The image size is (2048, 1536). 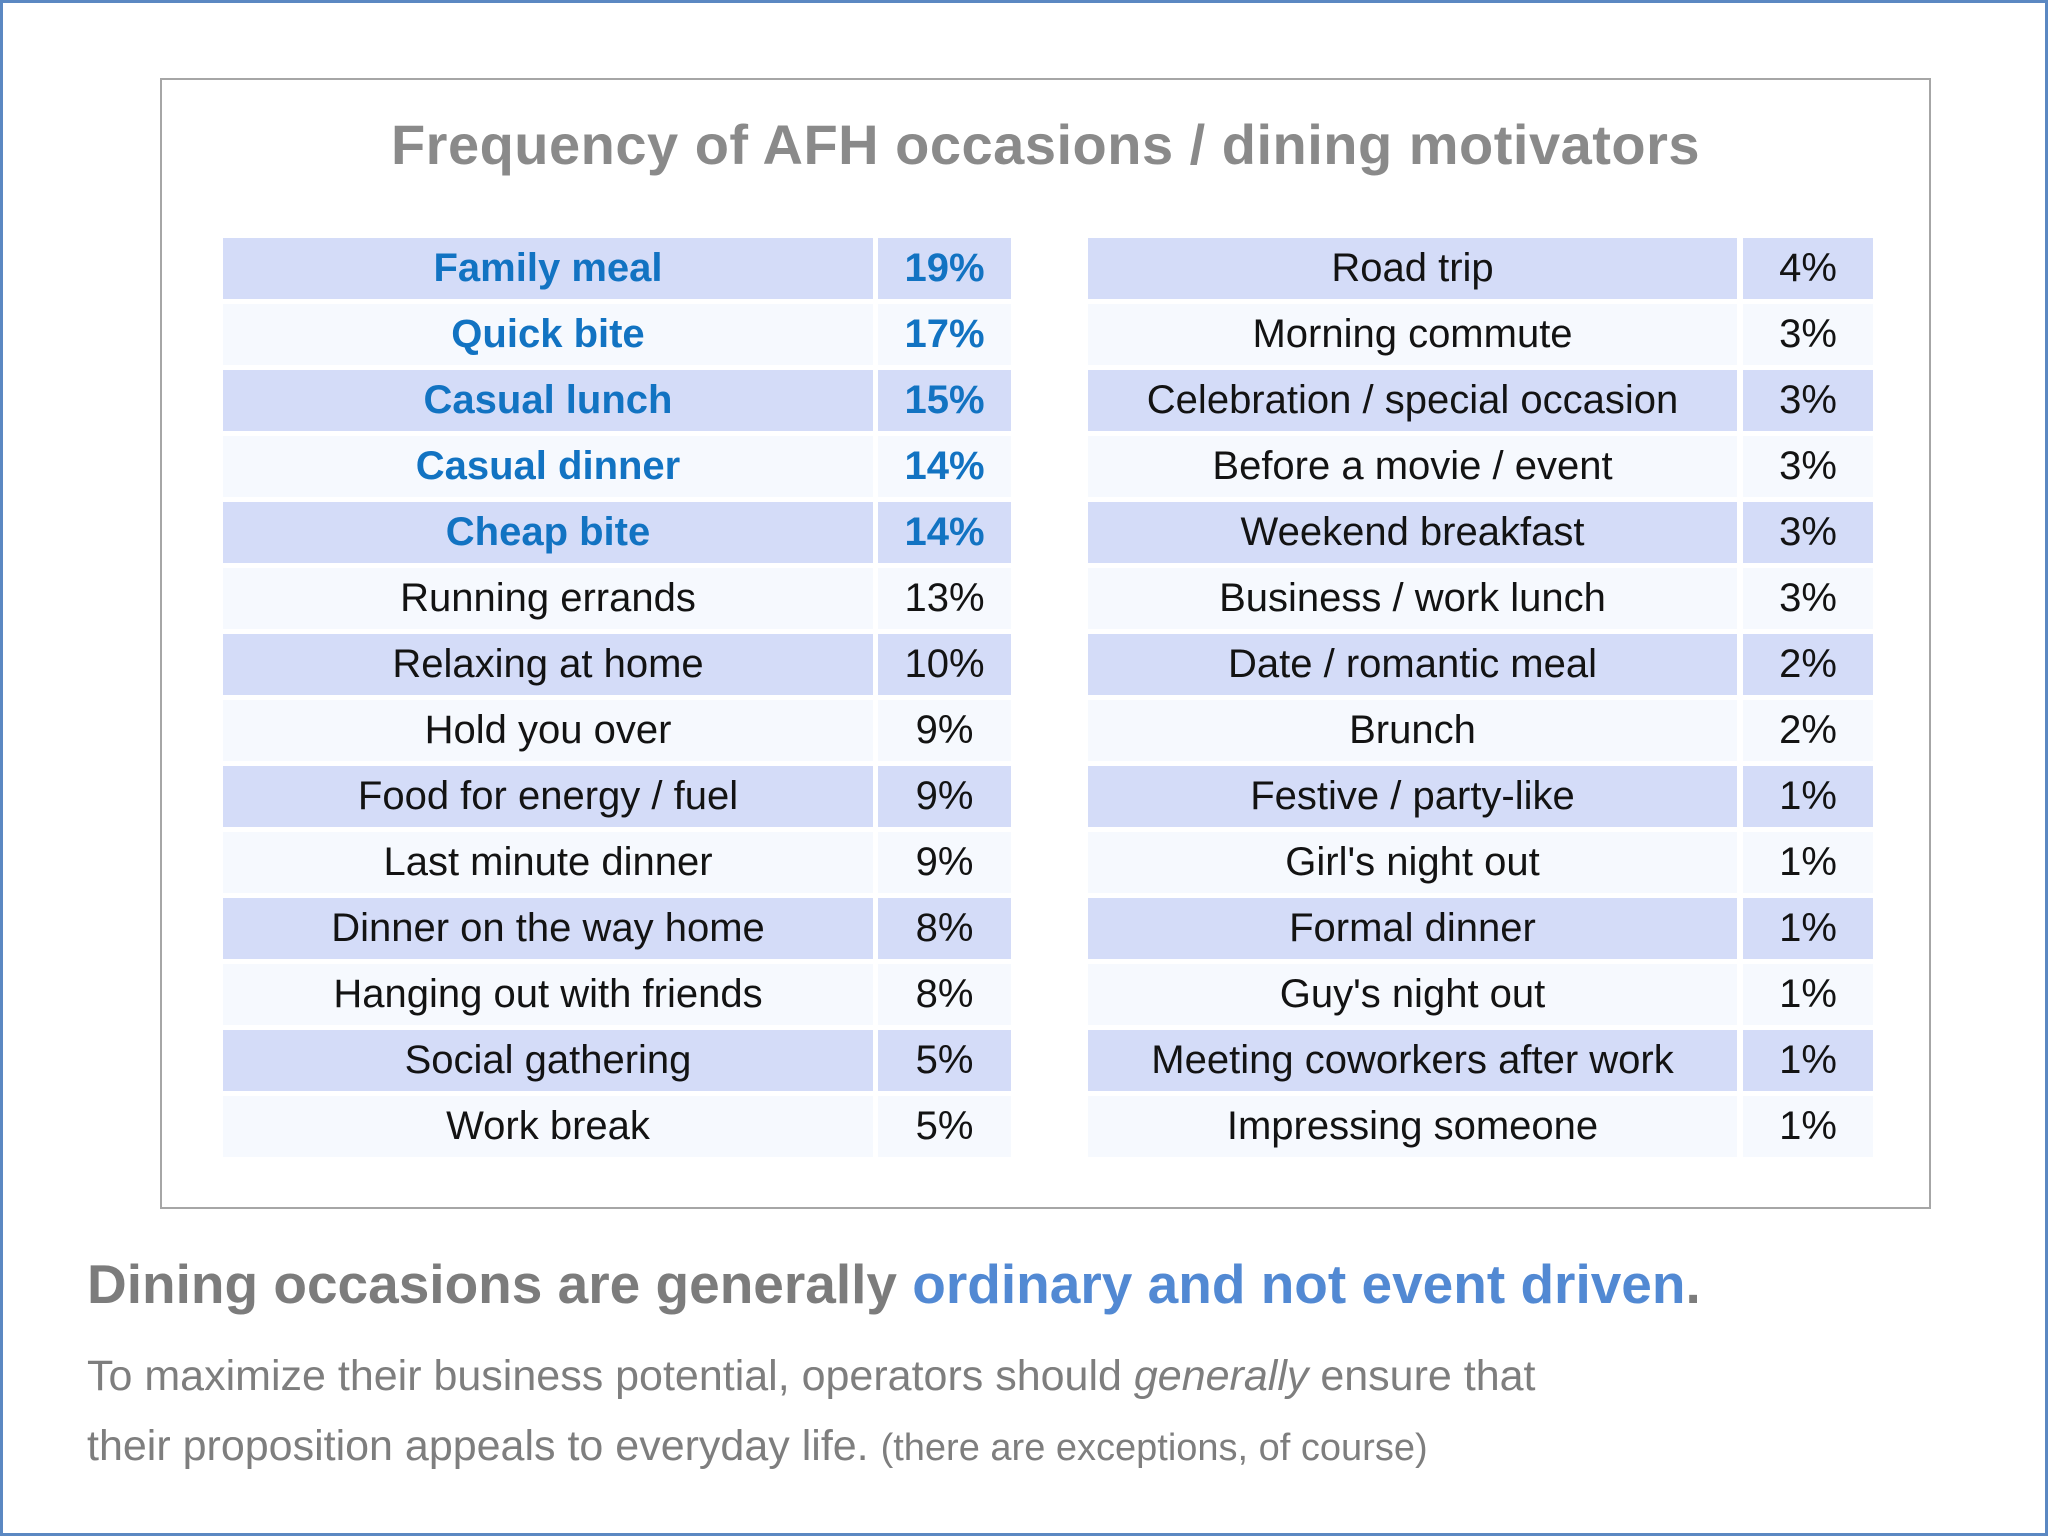 I want to click on occasion-label-cell: Running errands, so click(x=548, y=598).